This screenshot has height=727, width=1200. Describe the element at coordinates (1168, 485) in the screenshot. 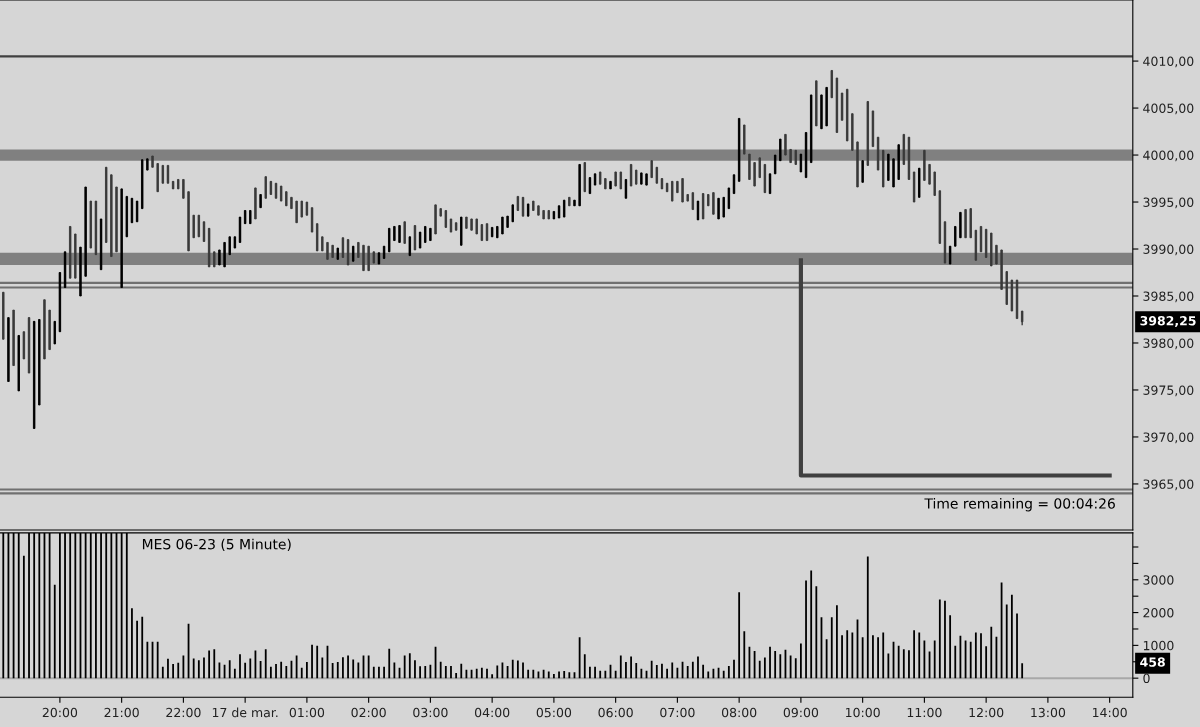

I see `y-tick-label: 3965,00` at that location.